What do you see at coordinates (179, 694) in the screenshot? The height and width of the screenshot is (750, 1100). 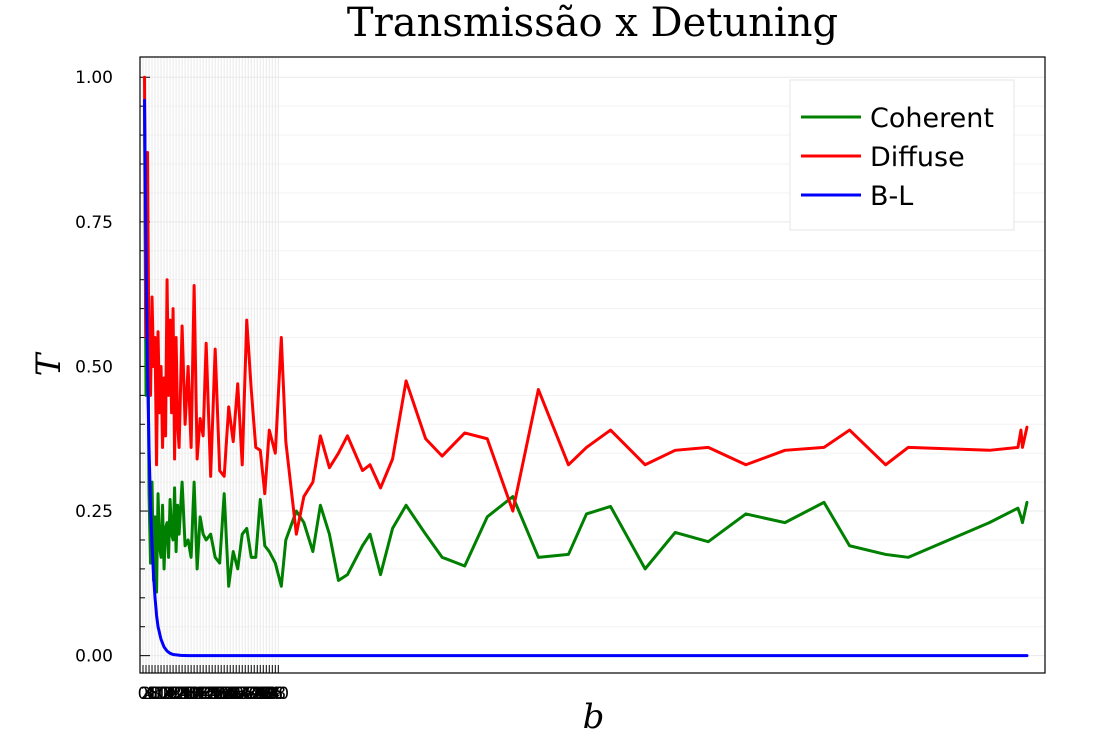 I see `x-tick-label: 24` at bounding box center [179, 694].